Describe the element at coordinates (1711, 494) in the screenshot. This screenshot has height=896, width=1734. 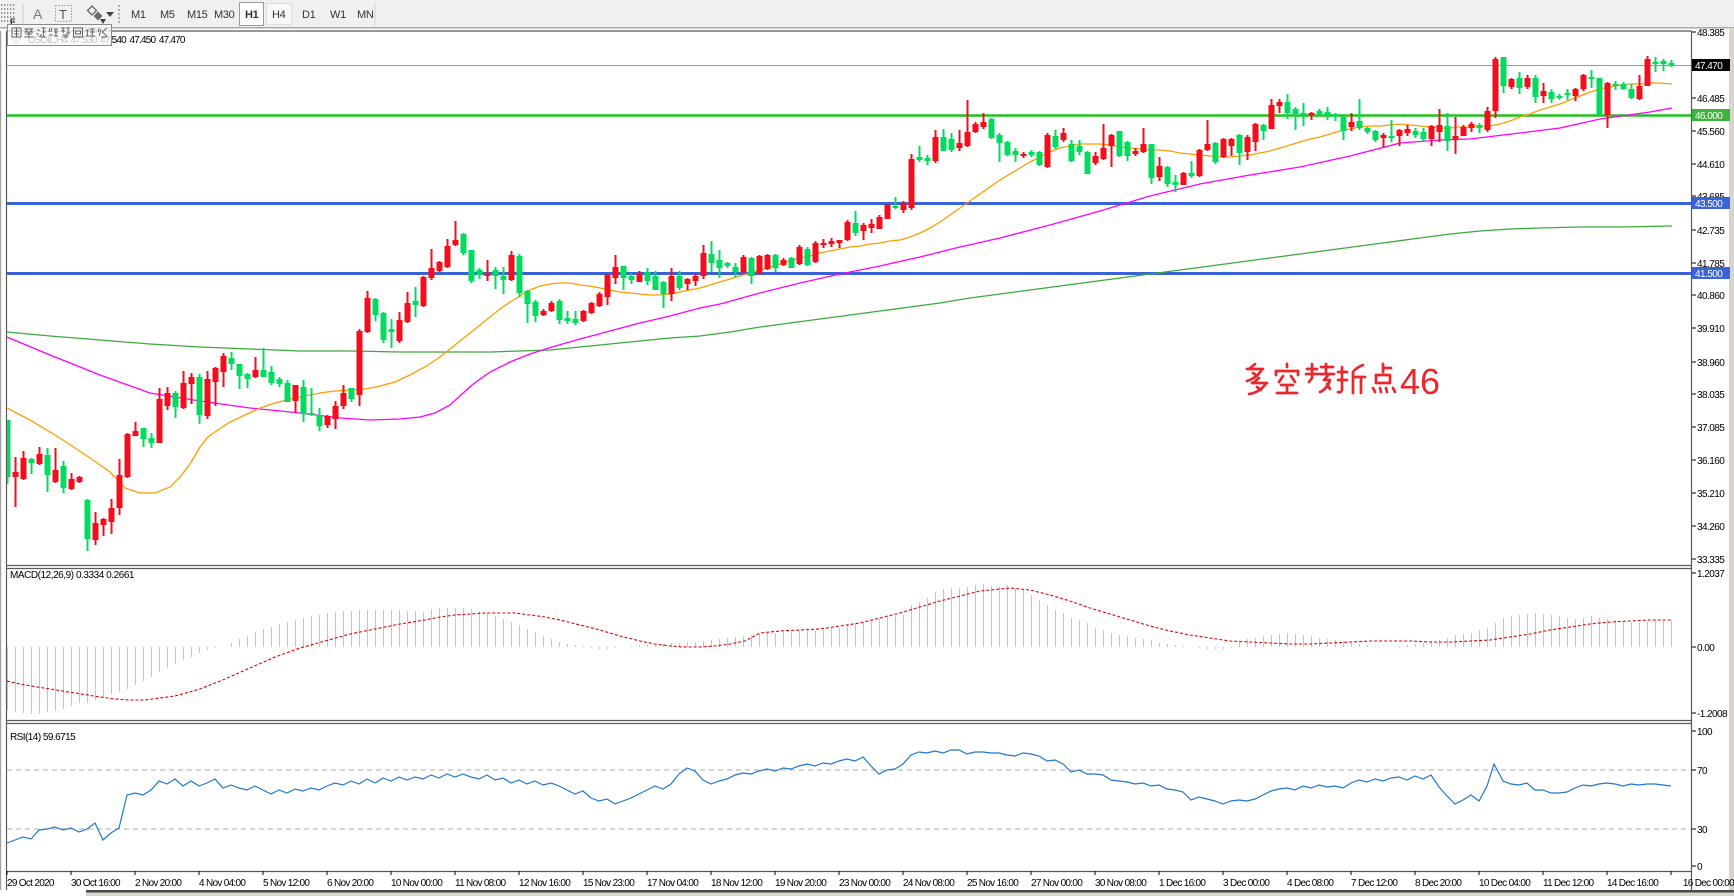
I see `svg-text: 35.210` at that location.